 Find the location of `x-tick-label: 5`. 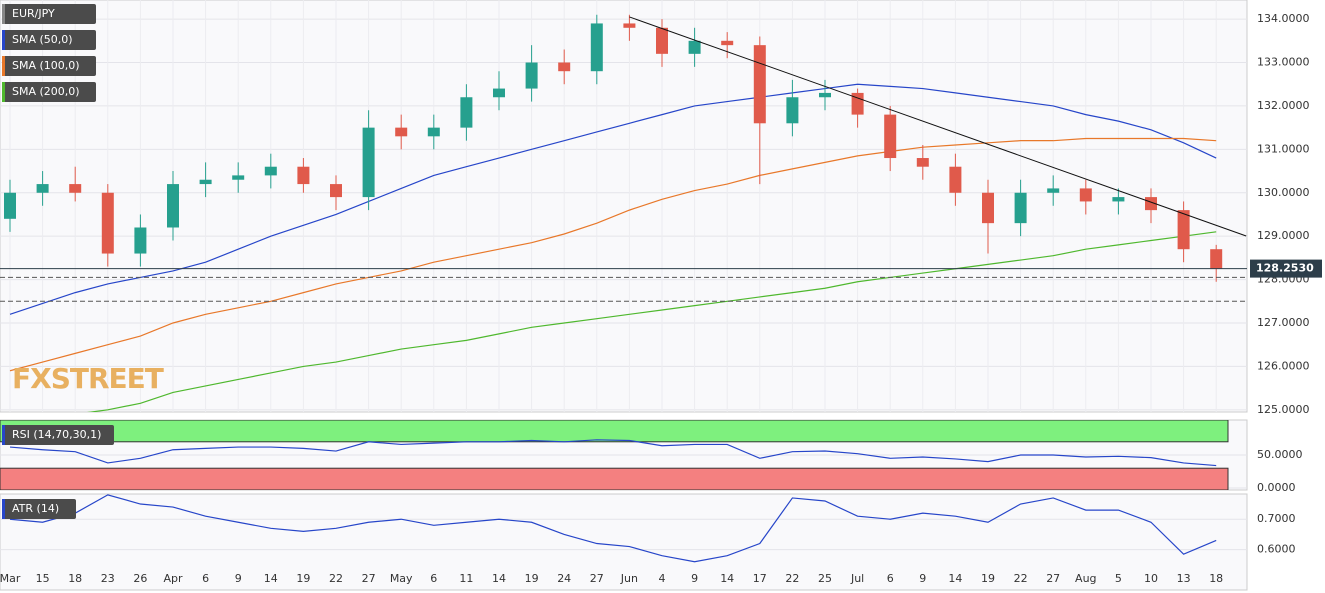

x-tick-label: 5 is located at coordinates (1118, 578).